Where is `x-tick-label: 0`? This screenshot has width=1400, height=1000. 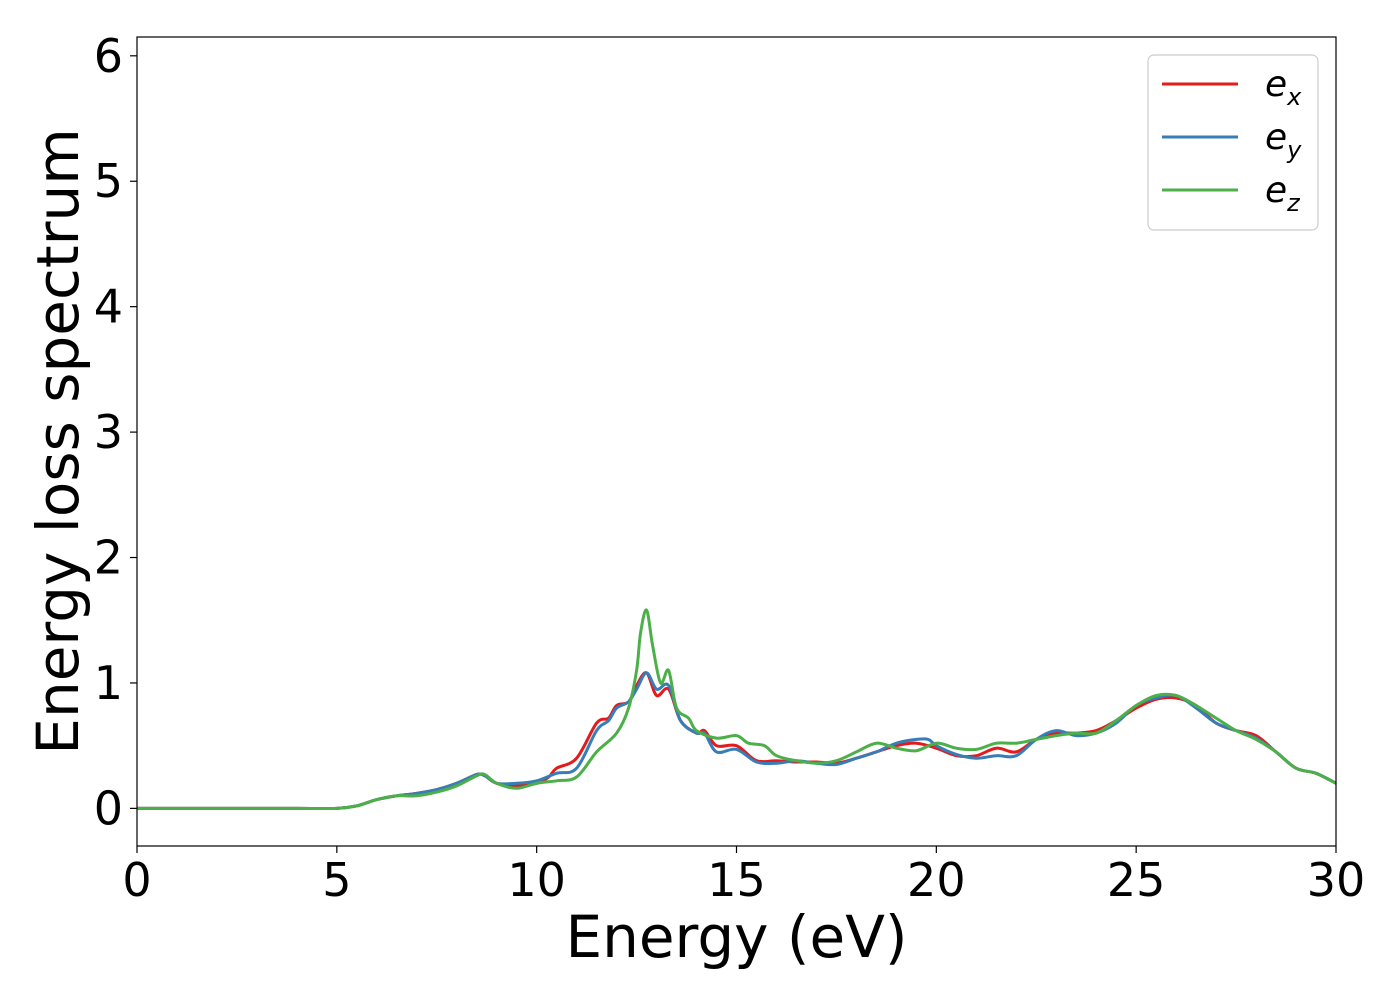
x-tick-label: 0 is located at coordinates (136, 880).